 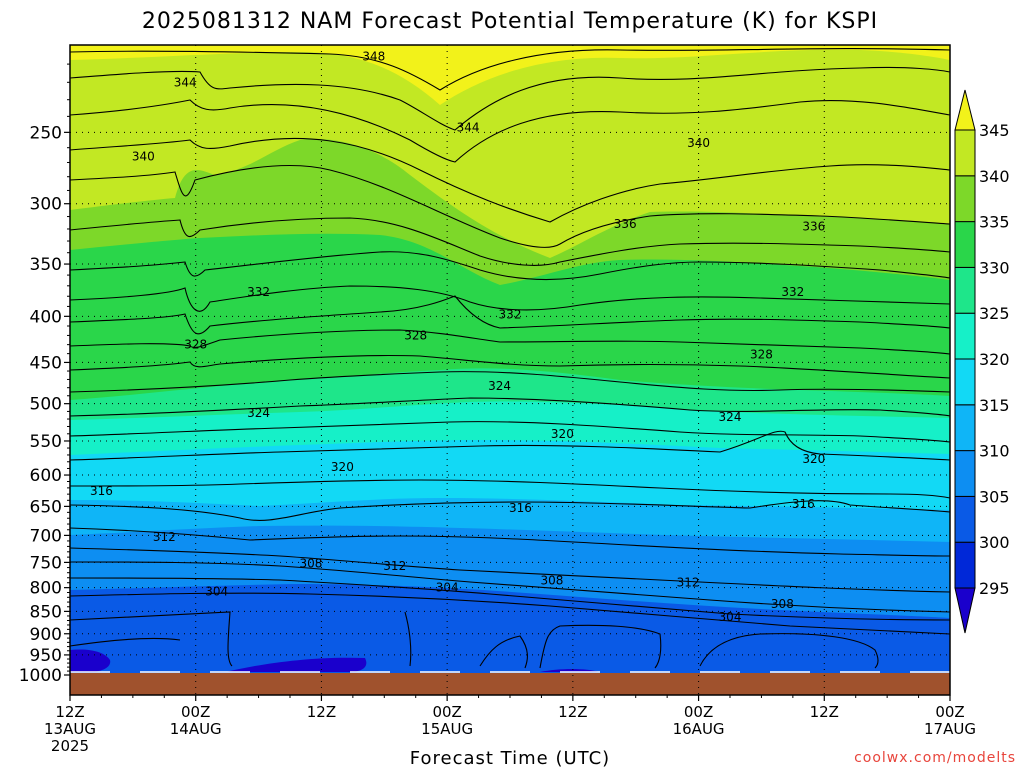 I want to click on x-tick-label: 2025, so click(x=70, y=746).